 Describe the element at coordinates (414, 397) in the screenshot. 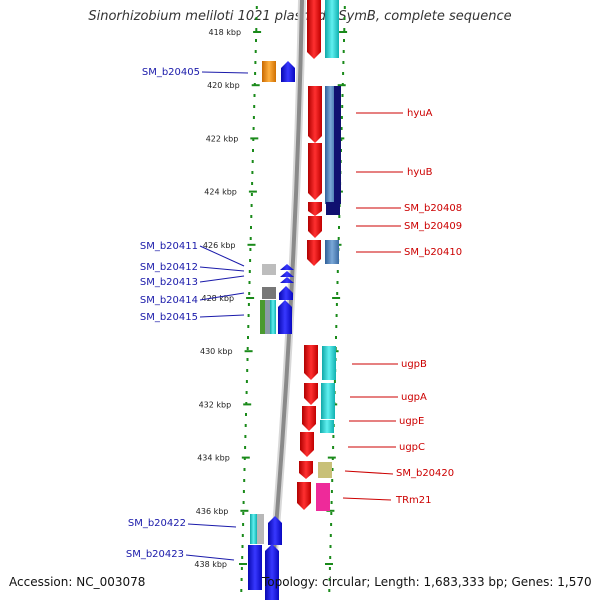

I see `gene-label: ugpA` at that location.